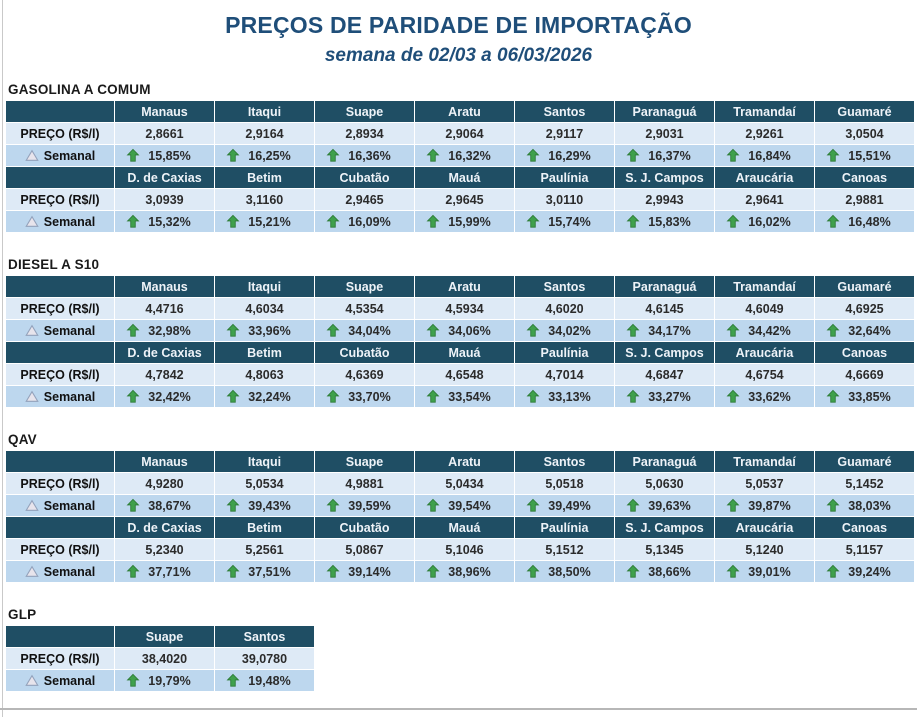  Describe the element at coordinates (664, 177) in the screenshot. I see `city-header: S. J. Campos` at that location.